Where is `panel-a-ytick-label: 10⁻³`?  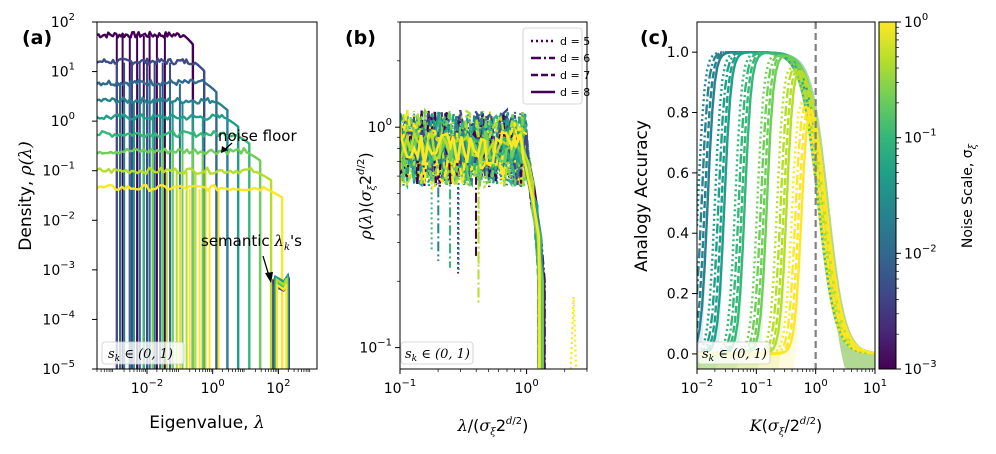
panel-a-ytick-label: 10⁻³ is located at coordinates (58, 269).